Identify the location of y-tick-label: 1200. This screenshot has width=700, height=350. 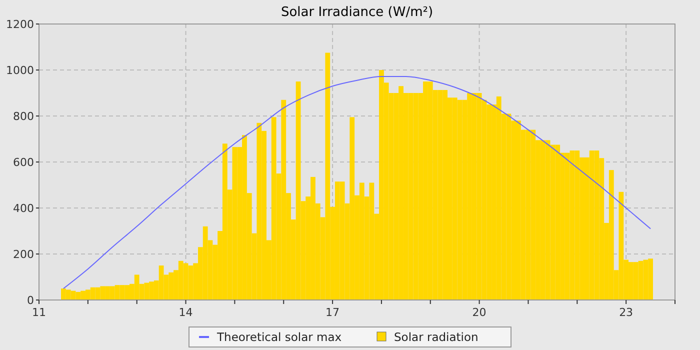
(20, 24).